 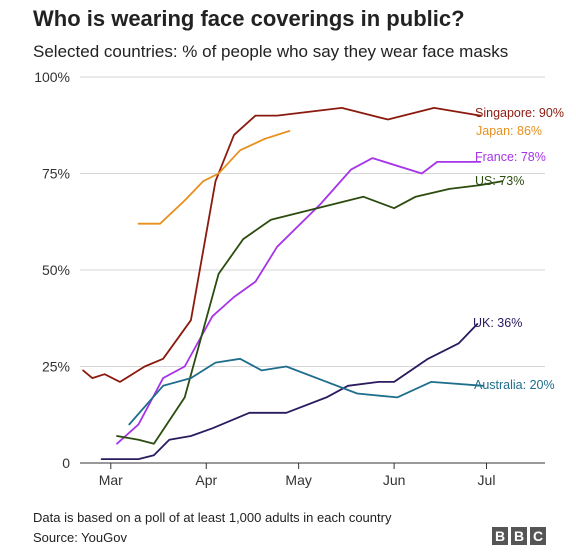 I want to click on y-tick-label: 100%, so click(x=52, y=77).